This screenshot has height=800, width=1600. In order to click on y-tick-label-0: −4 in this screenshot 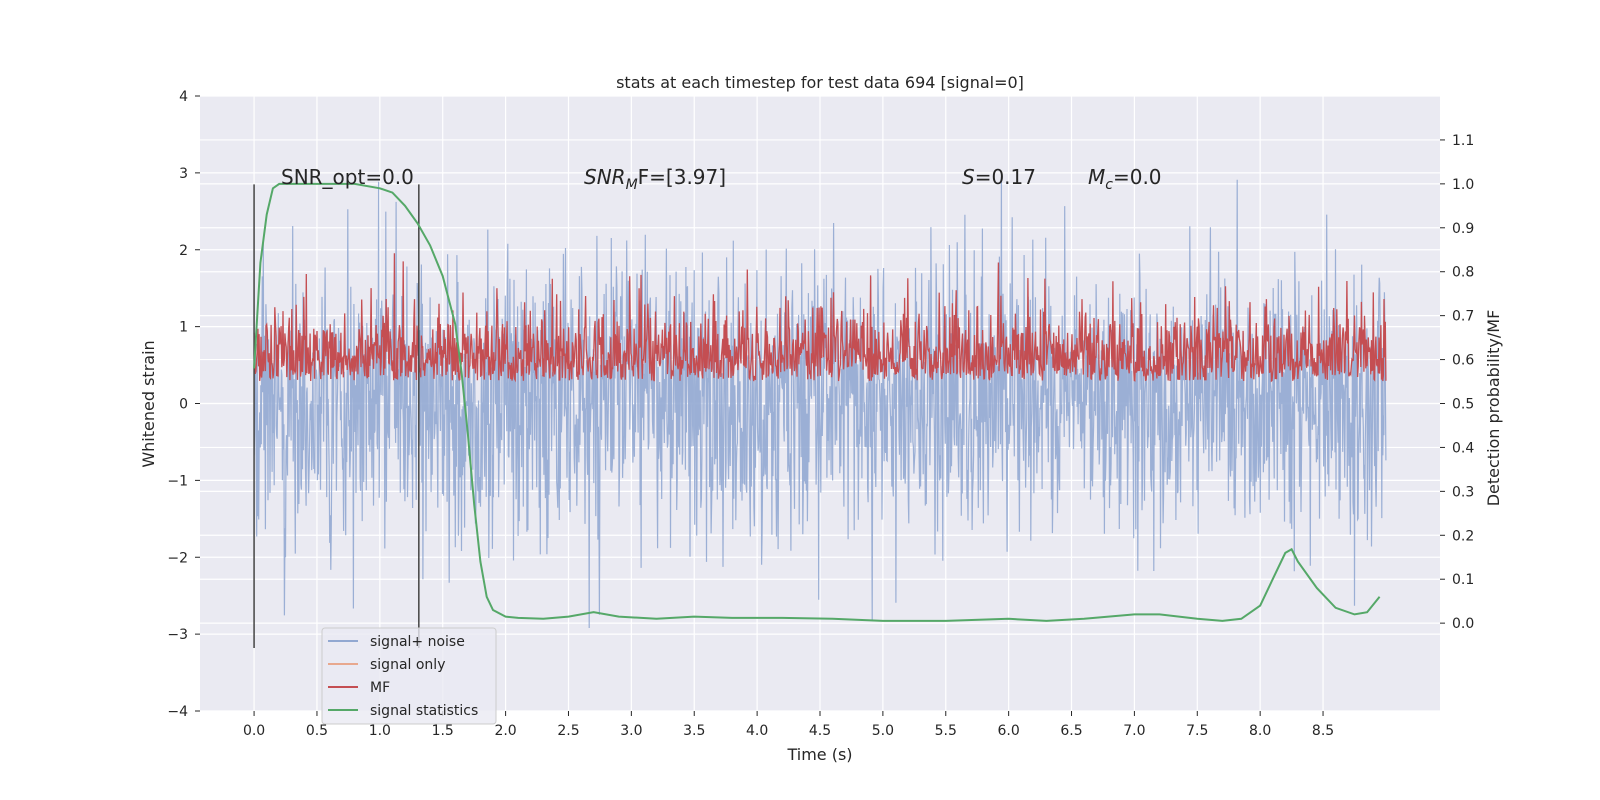, I will do `click(177, 712)`.